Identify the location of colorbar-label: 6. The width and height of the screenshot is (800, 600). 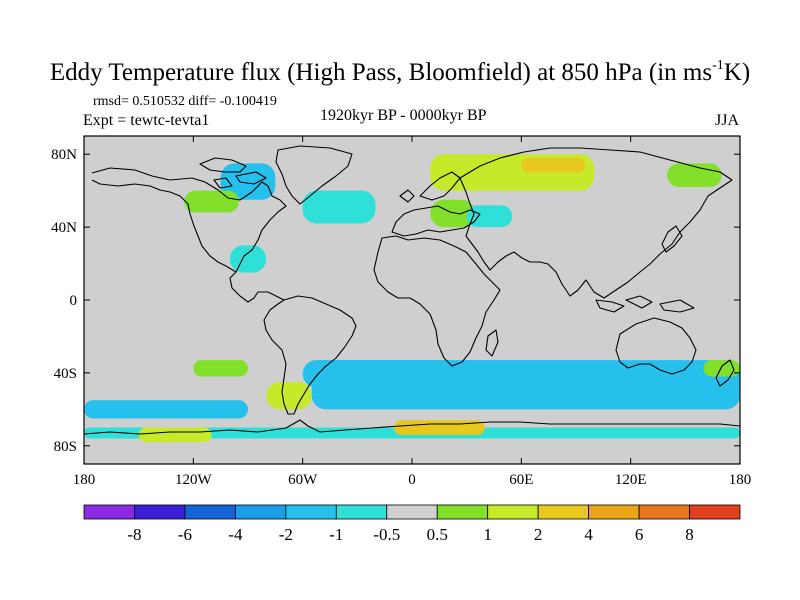
(639, 534).